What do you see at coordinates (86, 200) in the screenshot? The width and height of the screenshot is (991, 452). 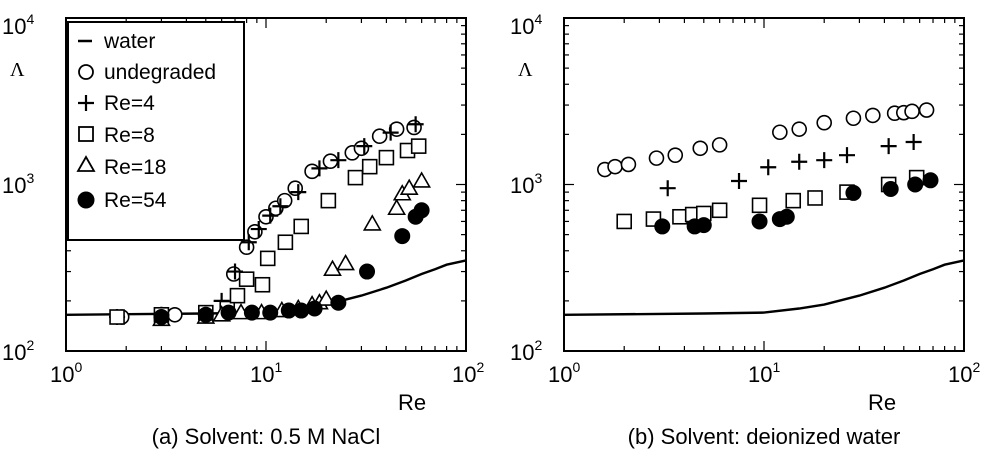 I see `legend-re54-marker` at bounding box center [86, 200].